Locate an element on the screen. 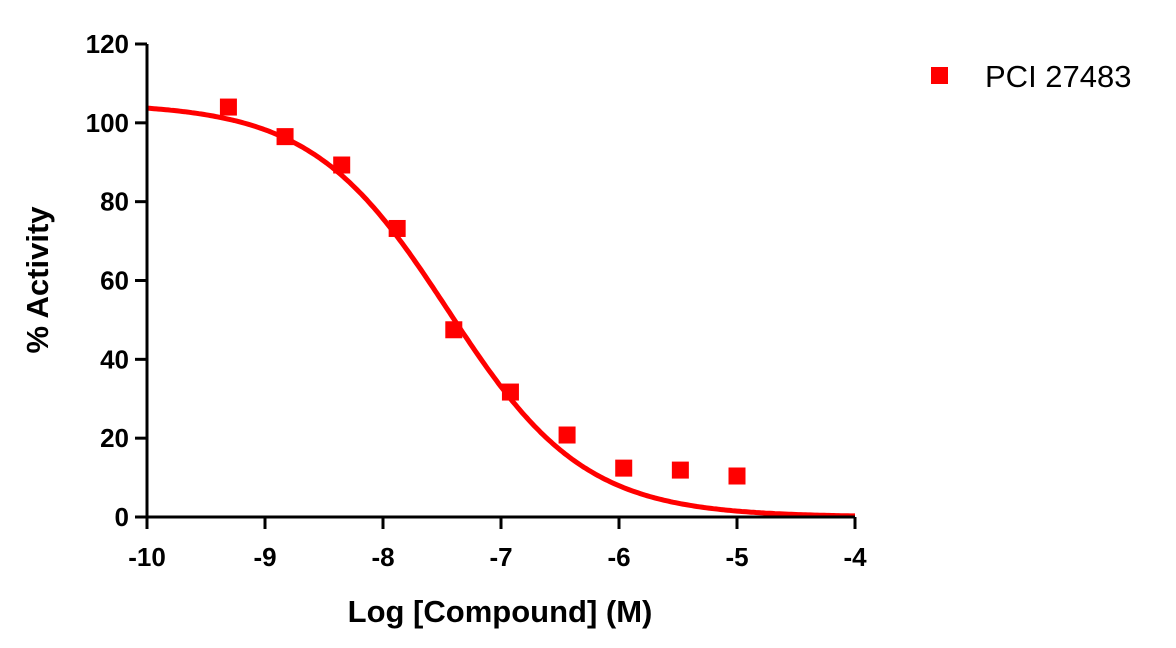 This screenshot has height=648, width=1176. y-axis-label: % Activity is located at coordinates (37, 280).